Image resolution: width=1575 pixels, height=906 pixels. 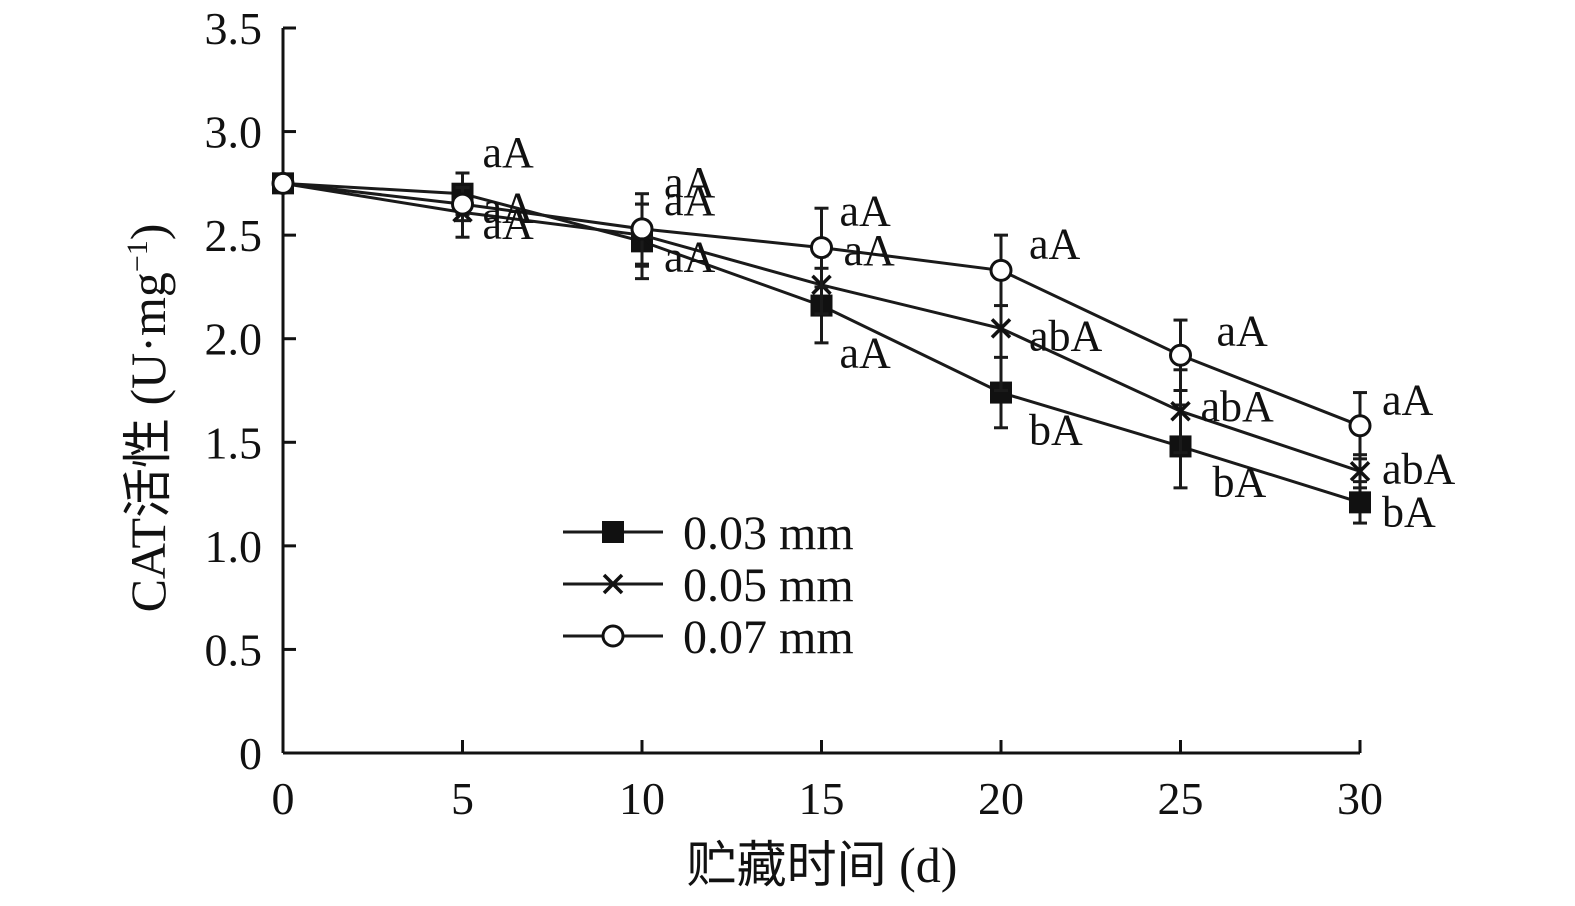 What do you see at coordinates (822, 798) in the screenshot?
I see `x-tick-label: 15` at bounding box center [822, 798].